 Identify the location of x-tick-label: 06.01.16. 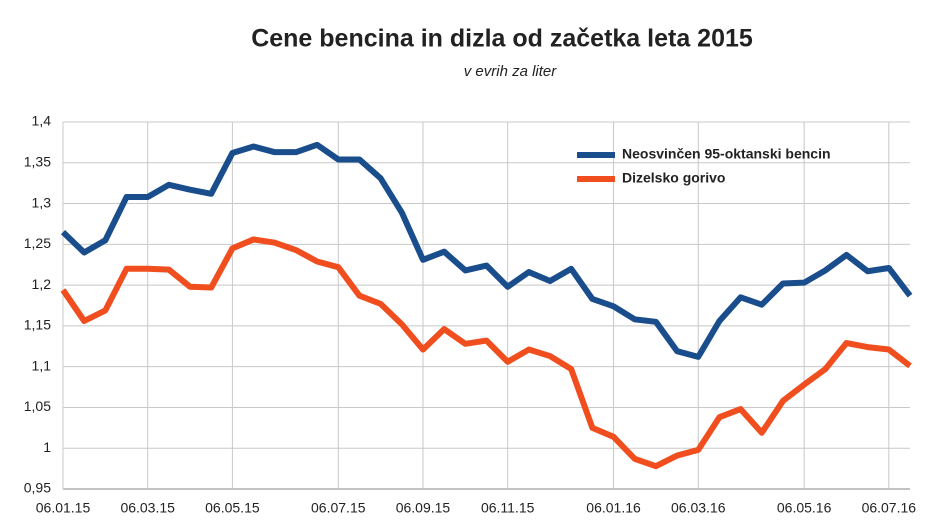
(613, 508).